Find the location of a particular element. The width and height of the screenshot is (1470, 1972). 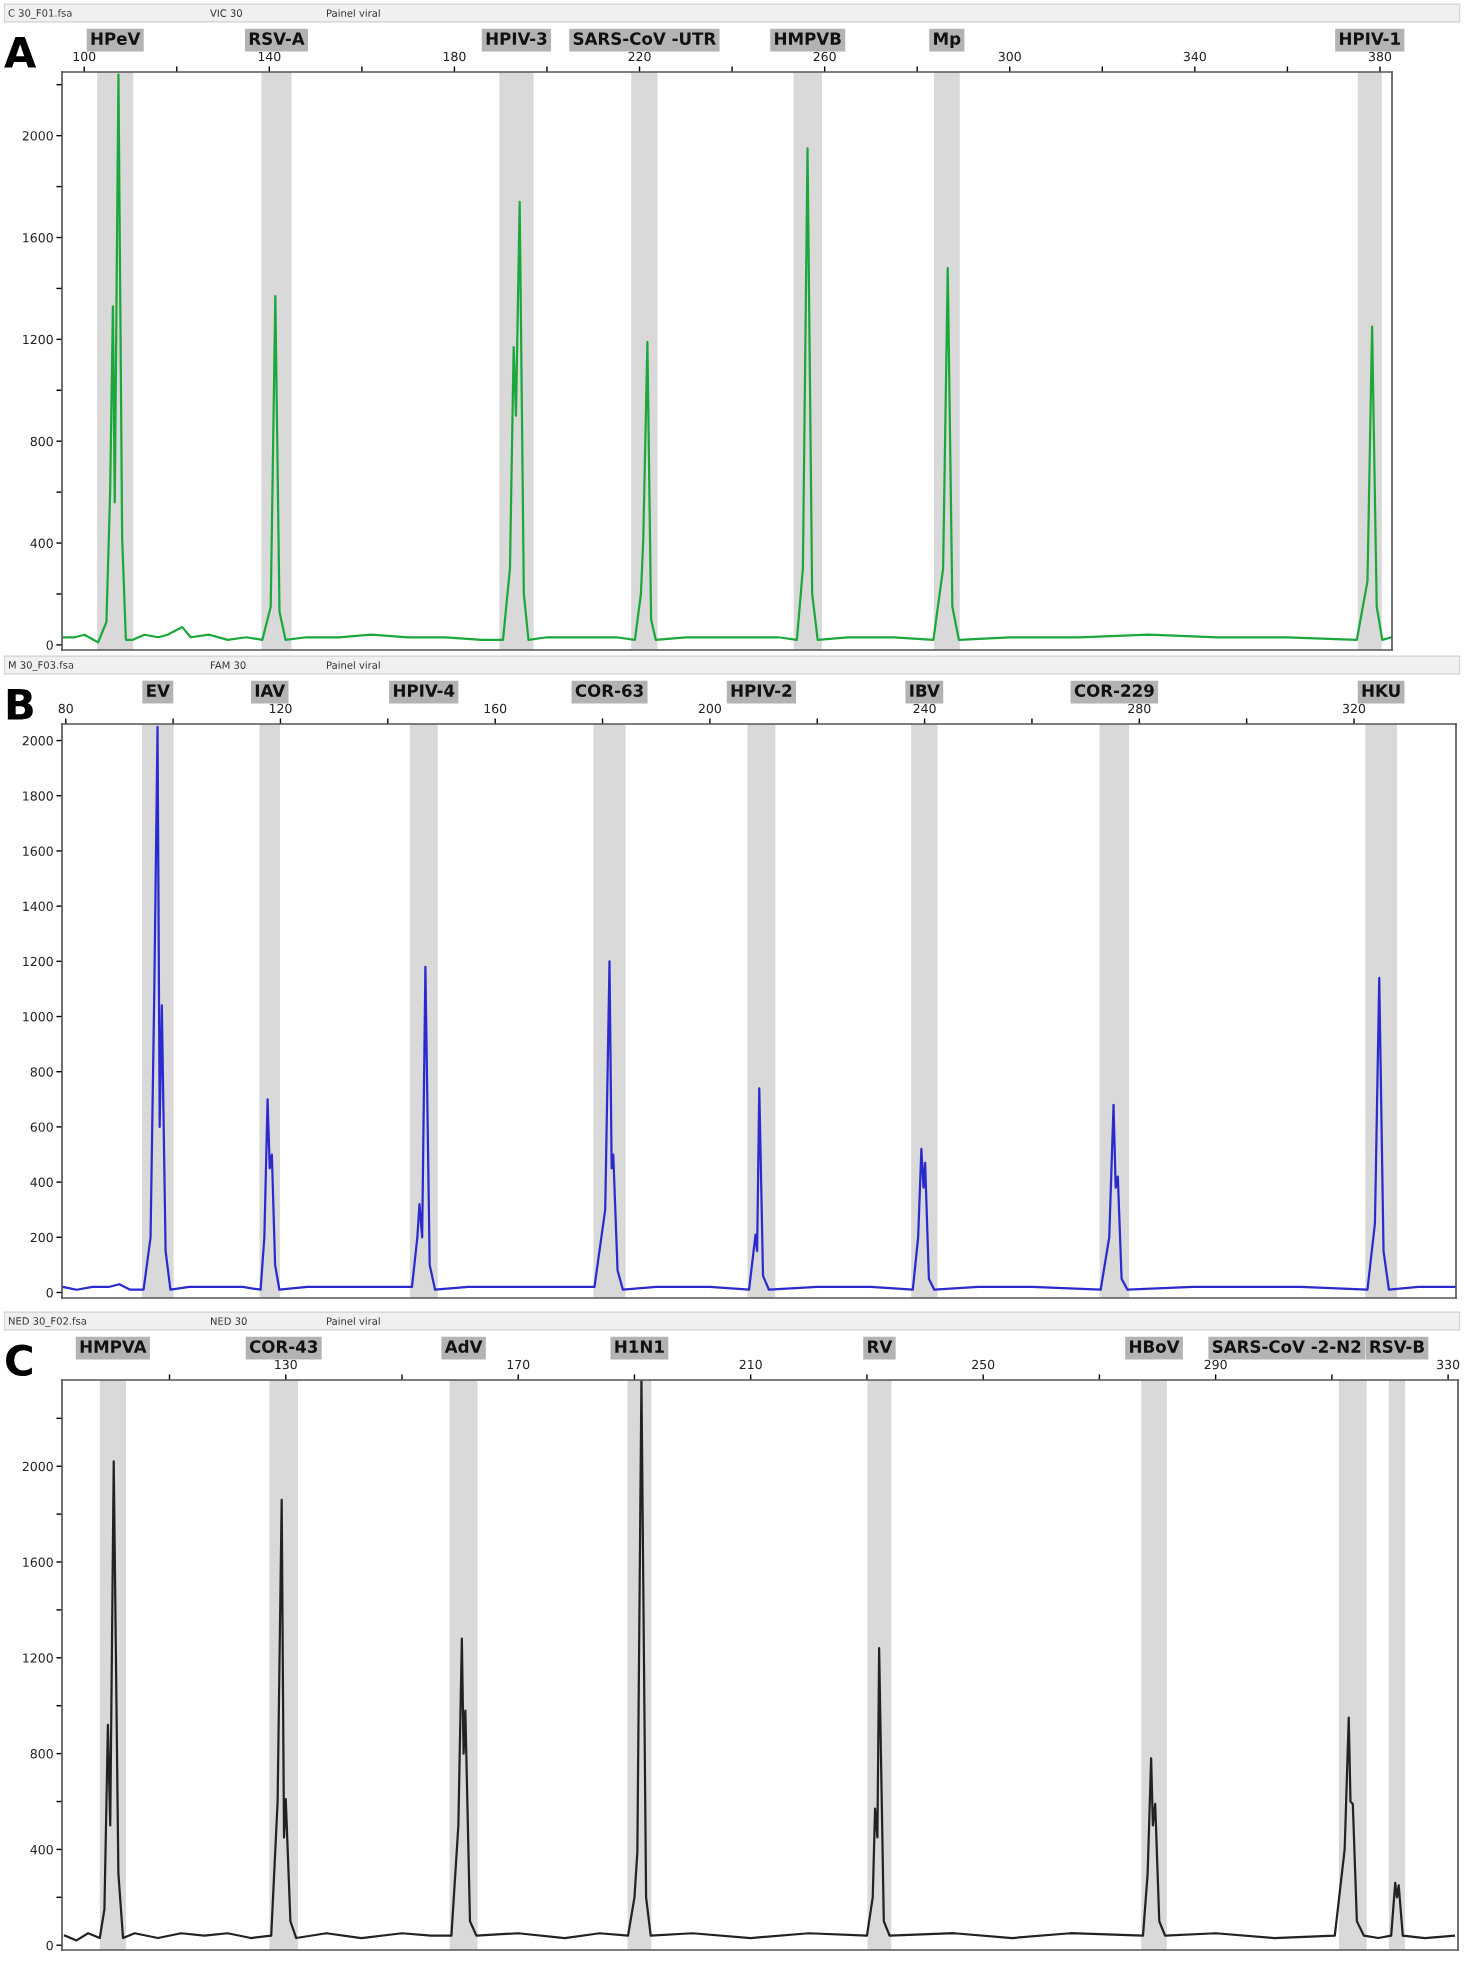

band-label: HPIV-1 is located at coordinates (1370, 38).